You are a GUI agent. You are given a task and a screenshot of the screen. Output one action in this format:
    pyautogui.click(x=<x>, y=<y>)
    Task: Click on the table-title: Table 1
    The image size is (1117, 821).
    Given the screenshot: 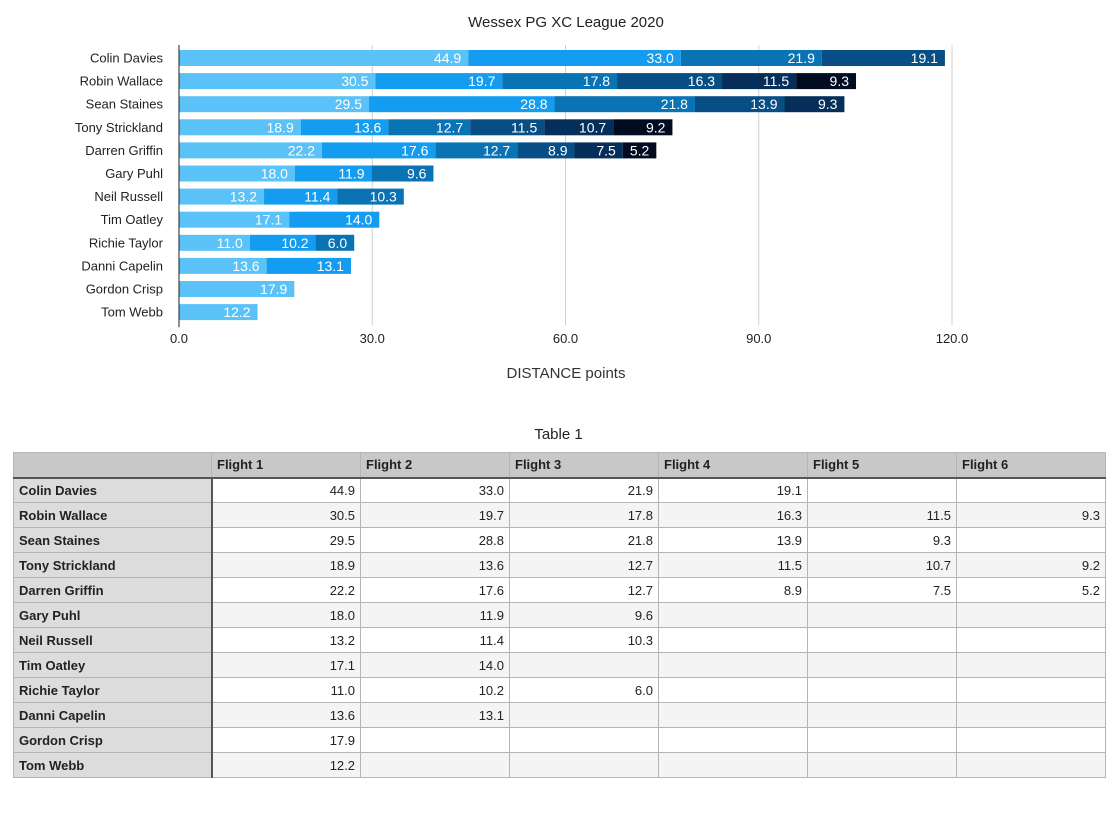 What is the action you would take?
    pyautogui.click(x=558, y=434)
    